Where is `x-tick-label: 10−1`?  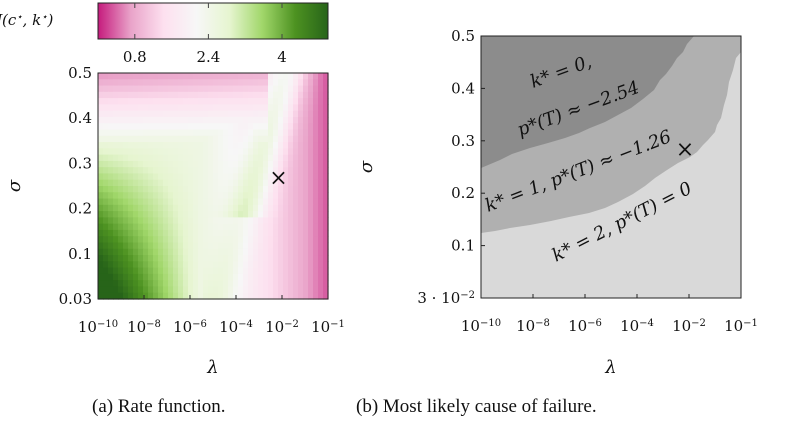
x-tick-label: 10−1 is located at coordinates (328, 327).